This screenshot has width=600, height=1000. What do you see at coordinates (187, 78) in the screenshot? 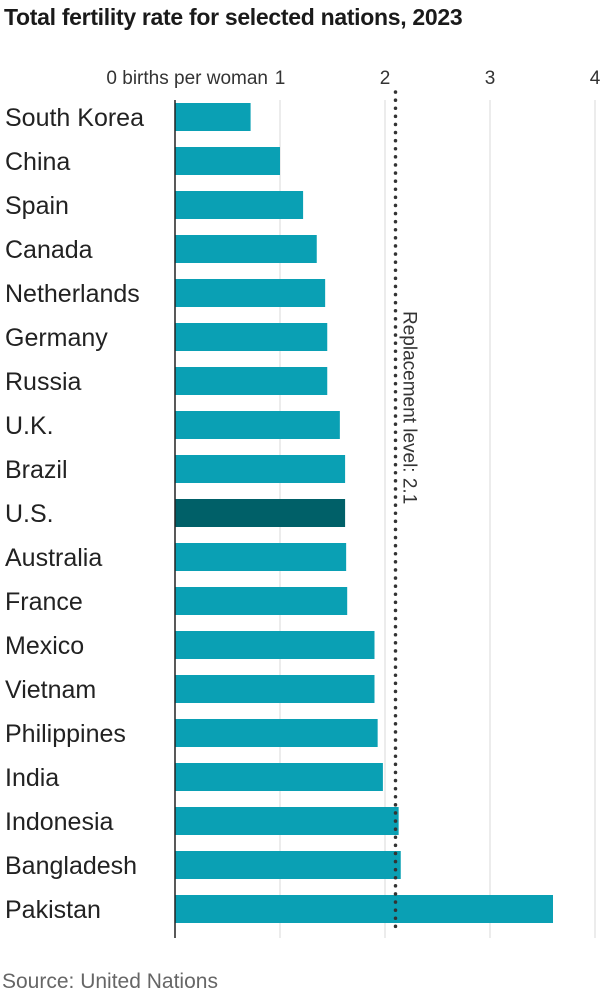
I see `x-tick-label-0: 0 births per woman` at bounding box center [187, 78].